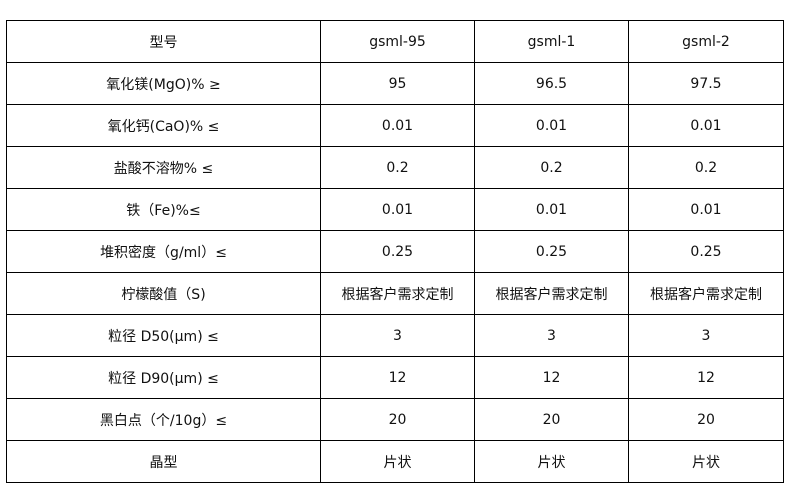 The height and width of the screenshot is (500, 791). I want to click on row-label-cell: 型号, so click(163, 41).